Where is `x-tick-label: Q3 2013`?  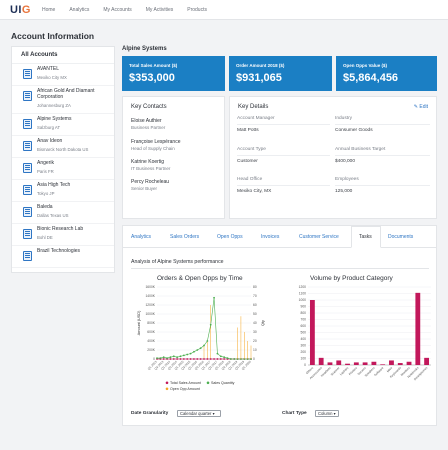
x-tick-label: Q3 2013 is located at coordinates (158, 365).